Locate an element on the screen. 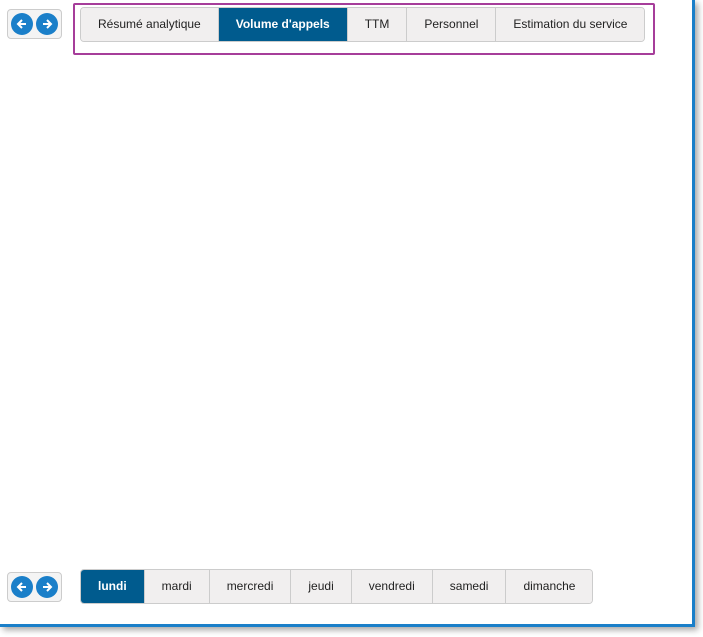  tab: Résumé analytique is located at coordinates (150, 24).